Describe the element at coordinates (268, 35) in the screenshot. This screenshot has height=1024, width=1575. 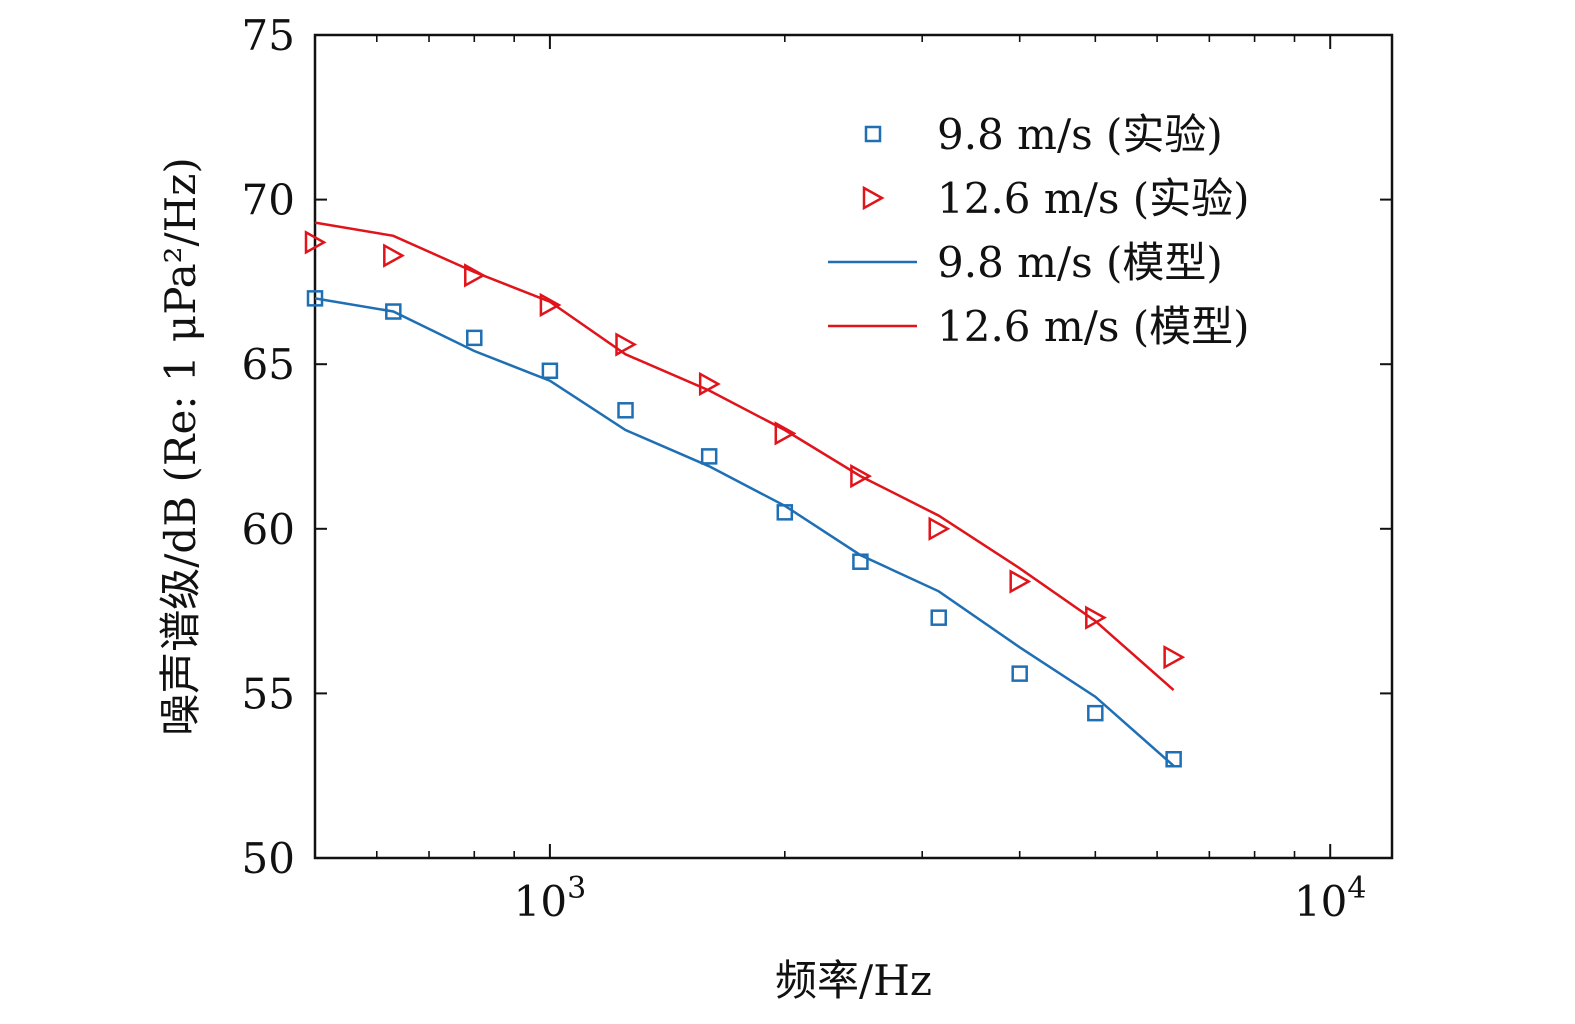
I see `y-tick-label: 75` at that location.